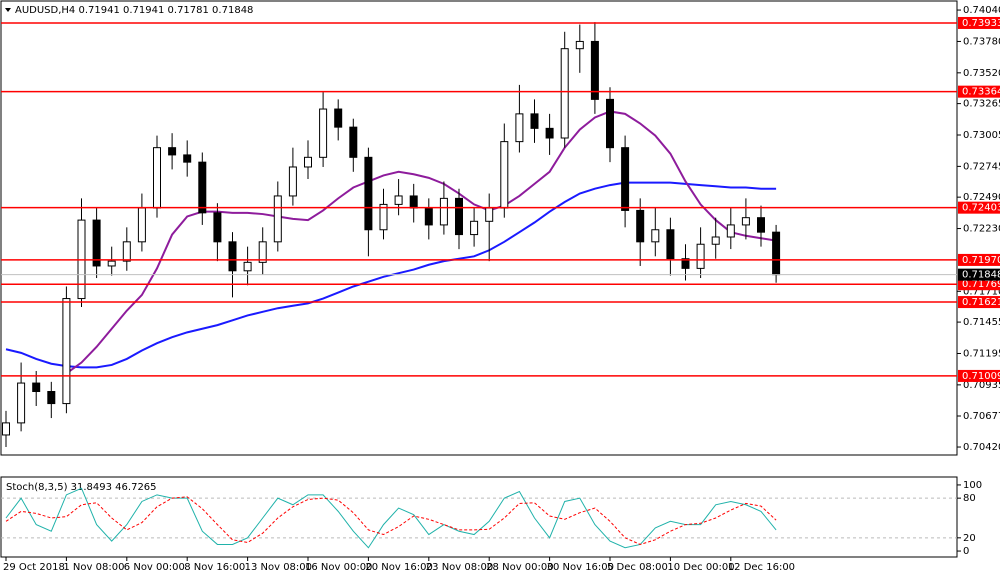  What do you see at coordinates (981, 135) in the screenshot?
I see `y-tick-label: 0.73005` at bounding box center [981, 135].